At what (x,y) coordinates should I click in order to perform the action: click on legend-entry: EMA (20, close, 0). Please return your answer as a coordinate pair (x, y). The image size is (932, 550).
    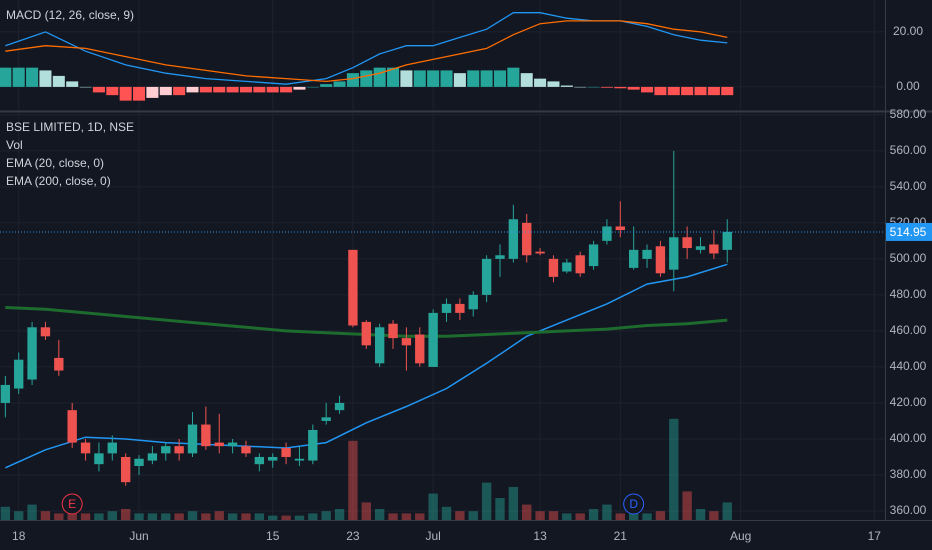
    Looking at the image, I should click on (55, 163).